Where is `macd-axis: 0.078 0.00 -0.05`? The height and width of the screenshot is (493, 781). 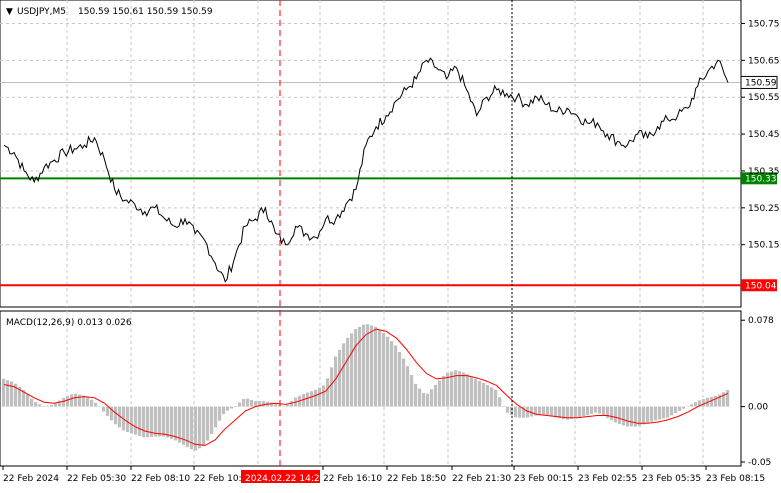
macd-axis: 0.078 0.00 -0.05 is located at coordinates (757, 392).